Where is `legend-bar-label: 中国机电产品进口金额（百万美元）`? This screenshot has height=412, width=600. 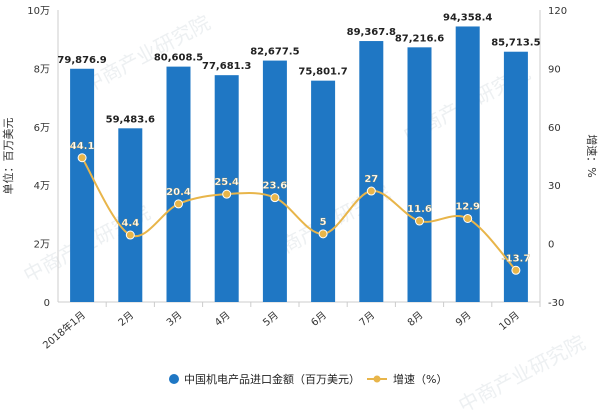
legend-bar-label: 中国机电产品进口金额（百万美元） is located at coordinates (272, 379).